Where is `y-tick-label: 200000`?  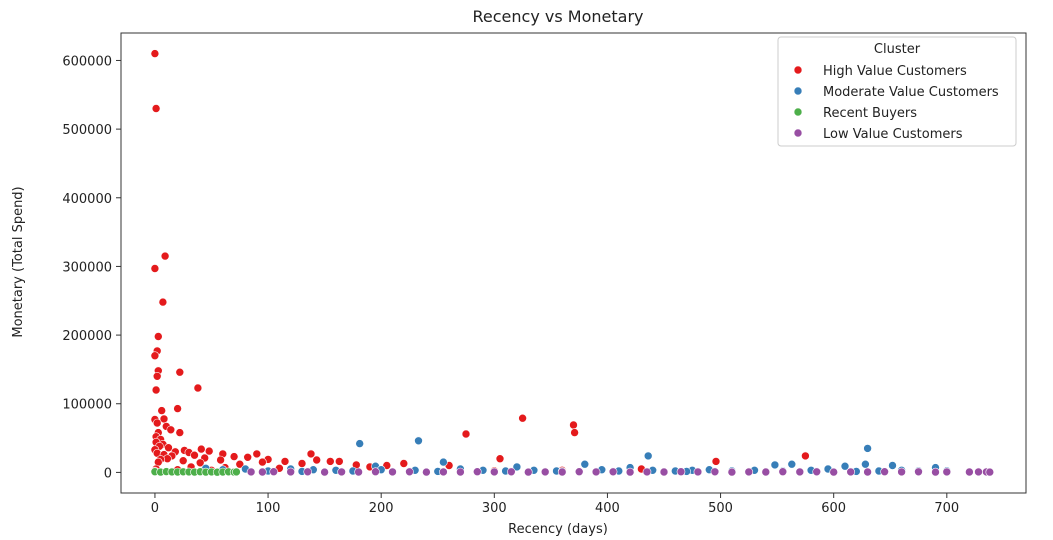 y-tick-label: 200000 is located at coordinates (87, 336).